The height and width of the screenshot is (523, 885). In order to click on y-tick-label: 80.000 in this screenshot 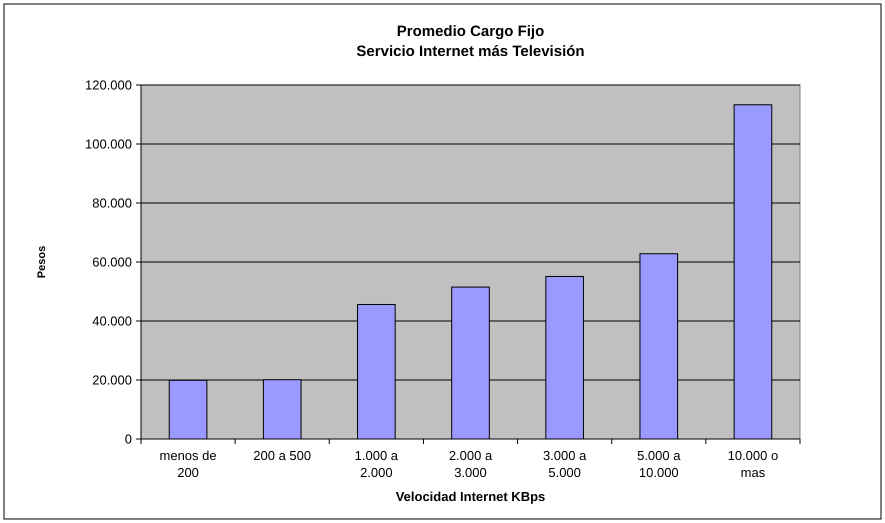, I will do `click(112, 203)`.